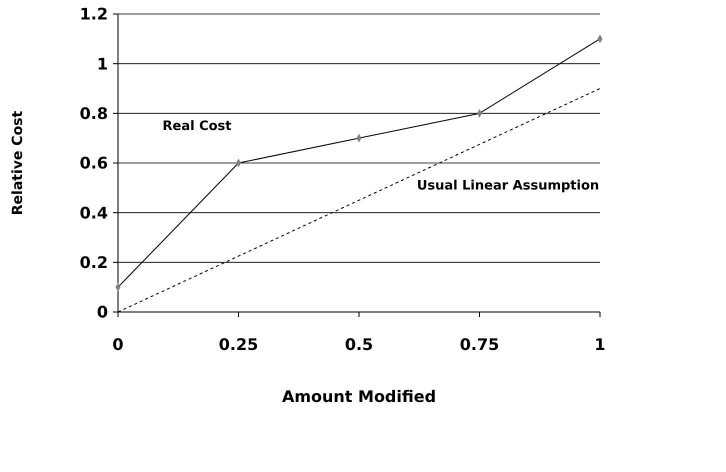 This screenshot has height=472, width=726. I want to click on series-label: Real Cost, so click(197, 126).